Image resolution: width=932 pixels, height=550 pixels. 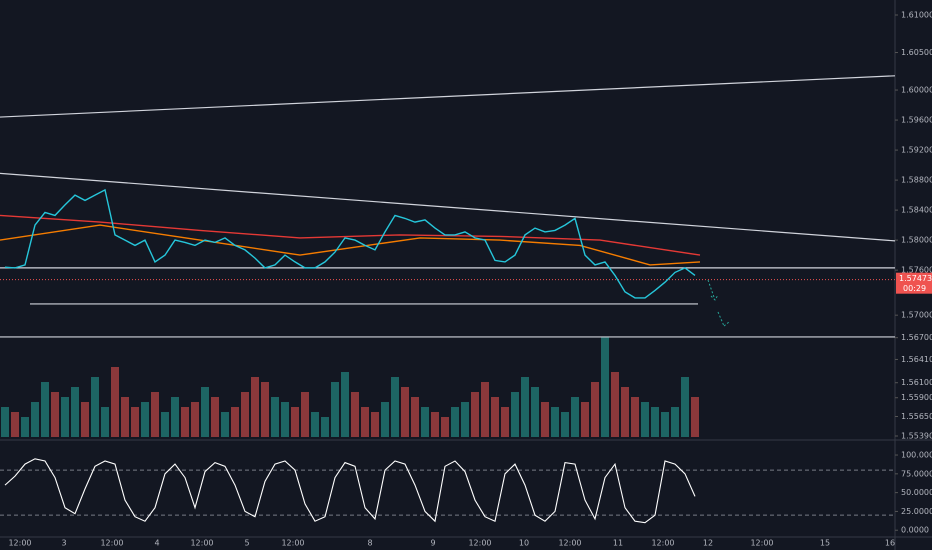 I want to click on y-tick-label: 1.58800, so click(x=916, y=180).